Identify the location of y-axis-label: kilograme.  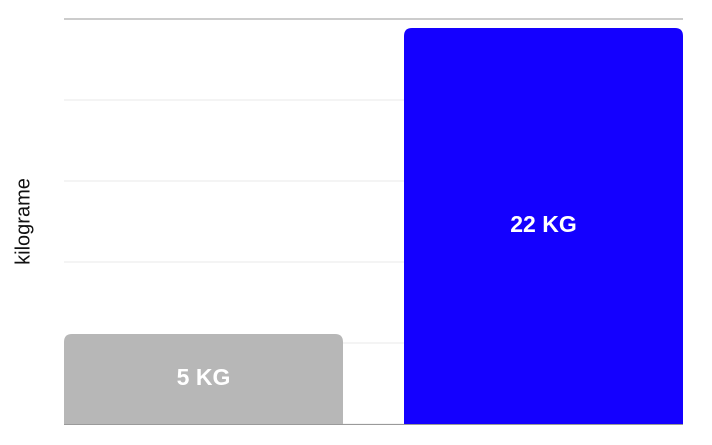
(23, 221).